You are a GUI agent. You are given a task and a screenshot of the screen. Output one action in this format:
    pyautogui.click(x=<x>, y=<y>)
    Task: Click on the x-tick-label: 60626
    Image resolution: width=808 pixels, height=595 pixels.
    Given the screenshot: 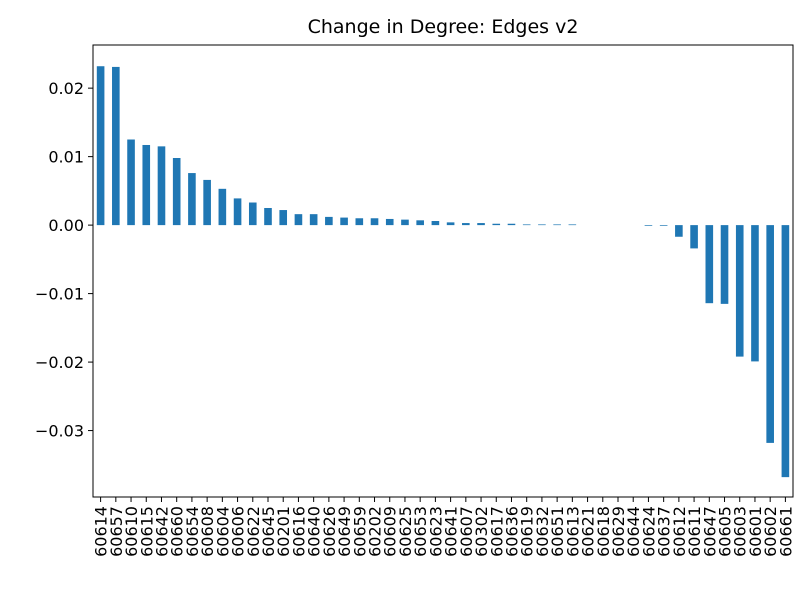 What is the action you would take?
    pyautogui.click(x=329, y=531)
    